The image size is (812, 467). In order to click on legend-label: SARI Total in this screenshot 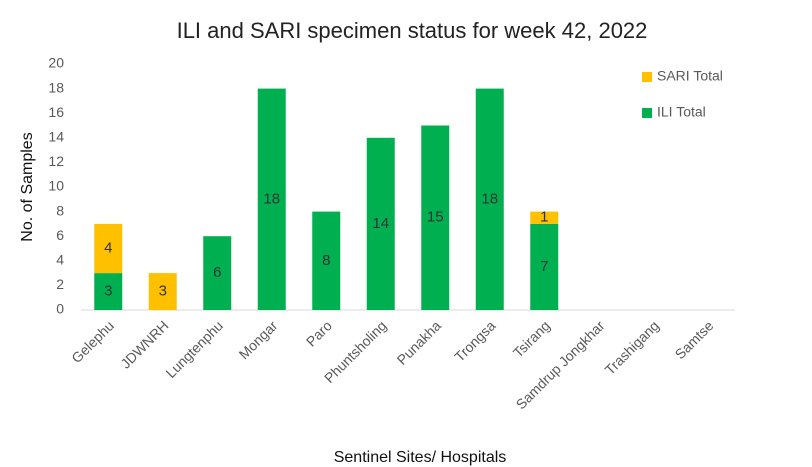, I will do `click(690, 76)`.